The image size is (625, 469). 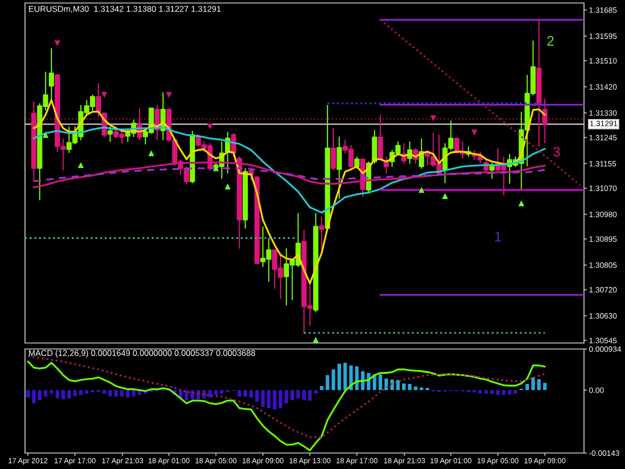 I want to click on chart-title: EURUSDm,M30 1.31342 1.31380 1.31227 1.31291, so click(x=125, y=9).